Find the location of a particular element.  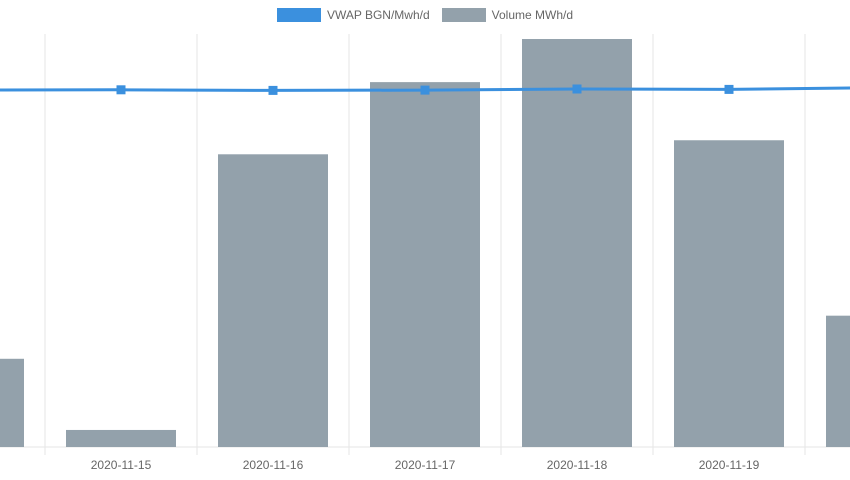

x-tick-label: 2020-11-17 is located at coordinates (425, 465).